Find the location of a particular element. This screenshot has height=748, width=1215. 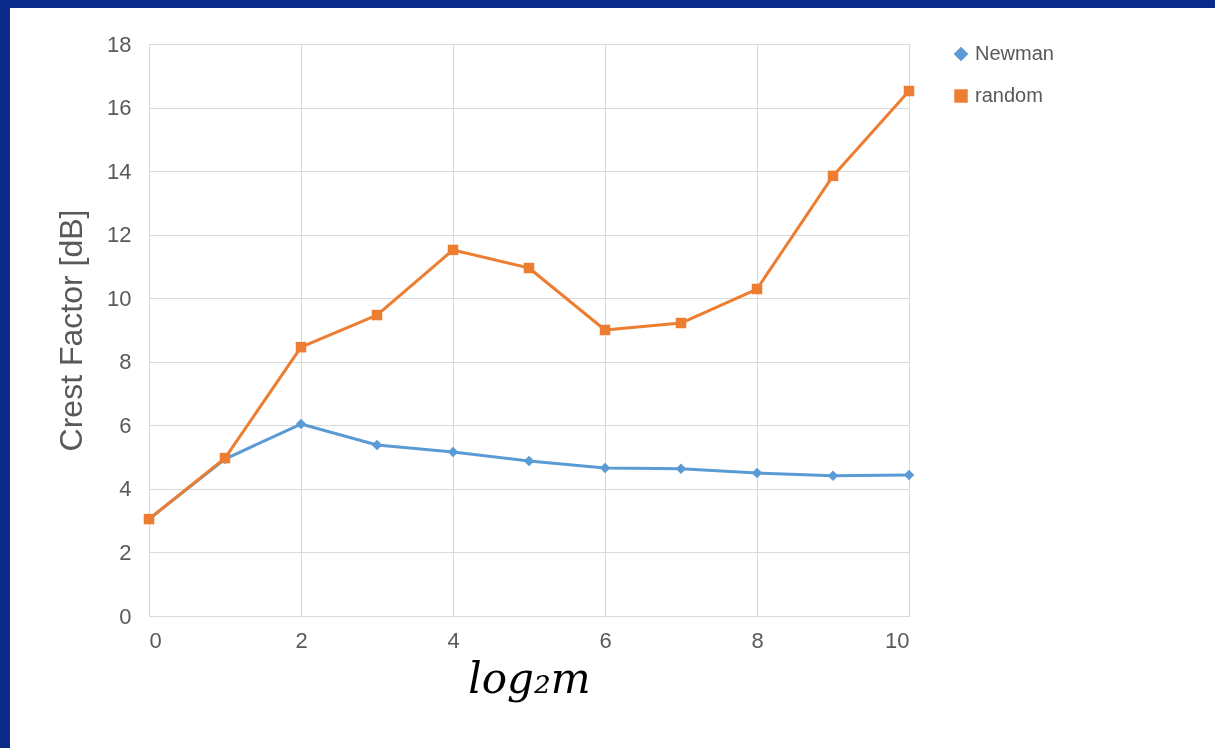

legend-label: Newman is located at coordinates (1014, 53).